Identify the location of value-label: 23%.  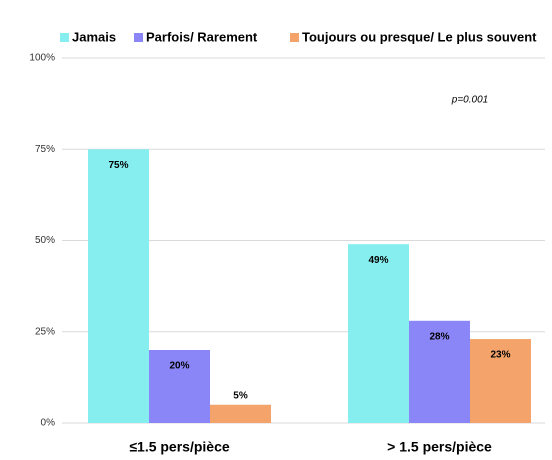
(500, 355).